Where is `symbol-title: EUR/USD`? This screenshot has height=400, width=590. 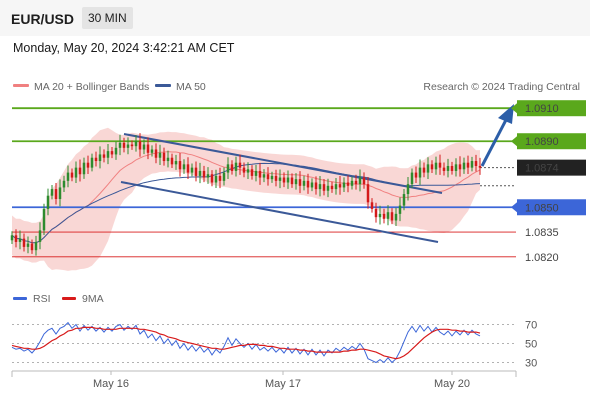 symbol-title: EUR/USD is located at coordinates (43, 19).